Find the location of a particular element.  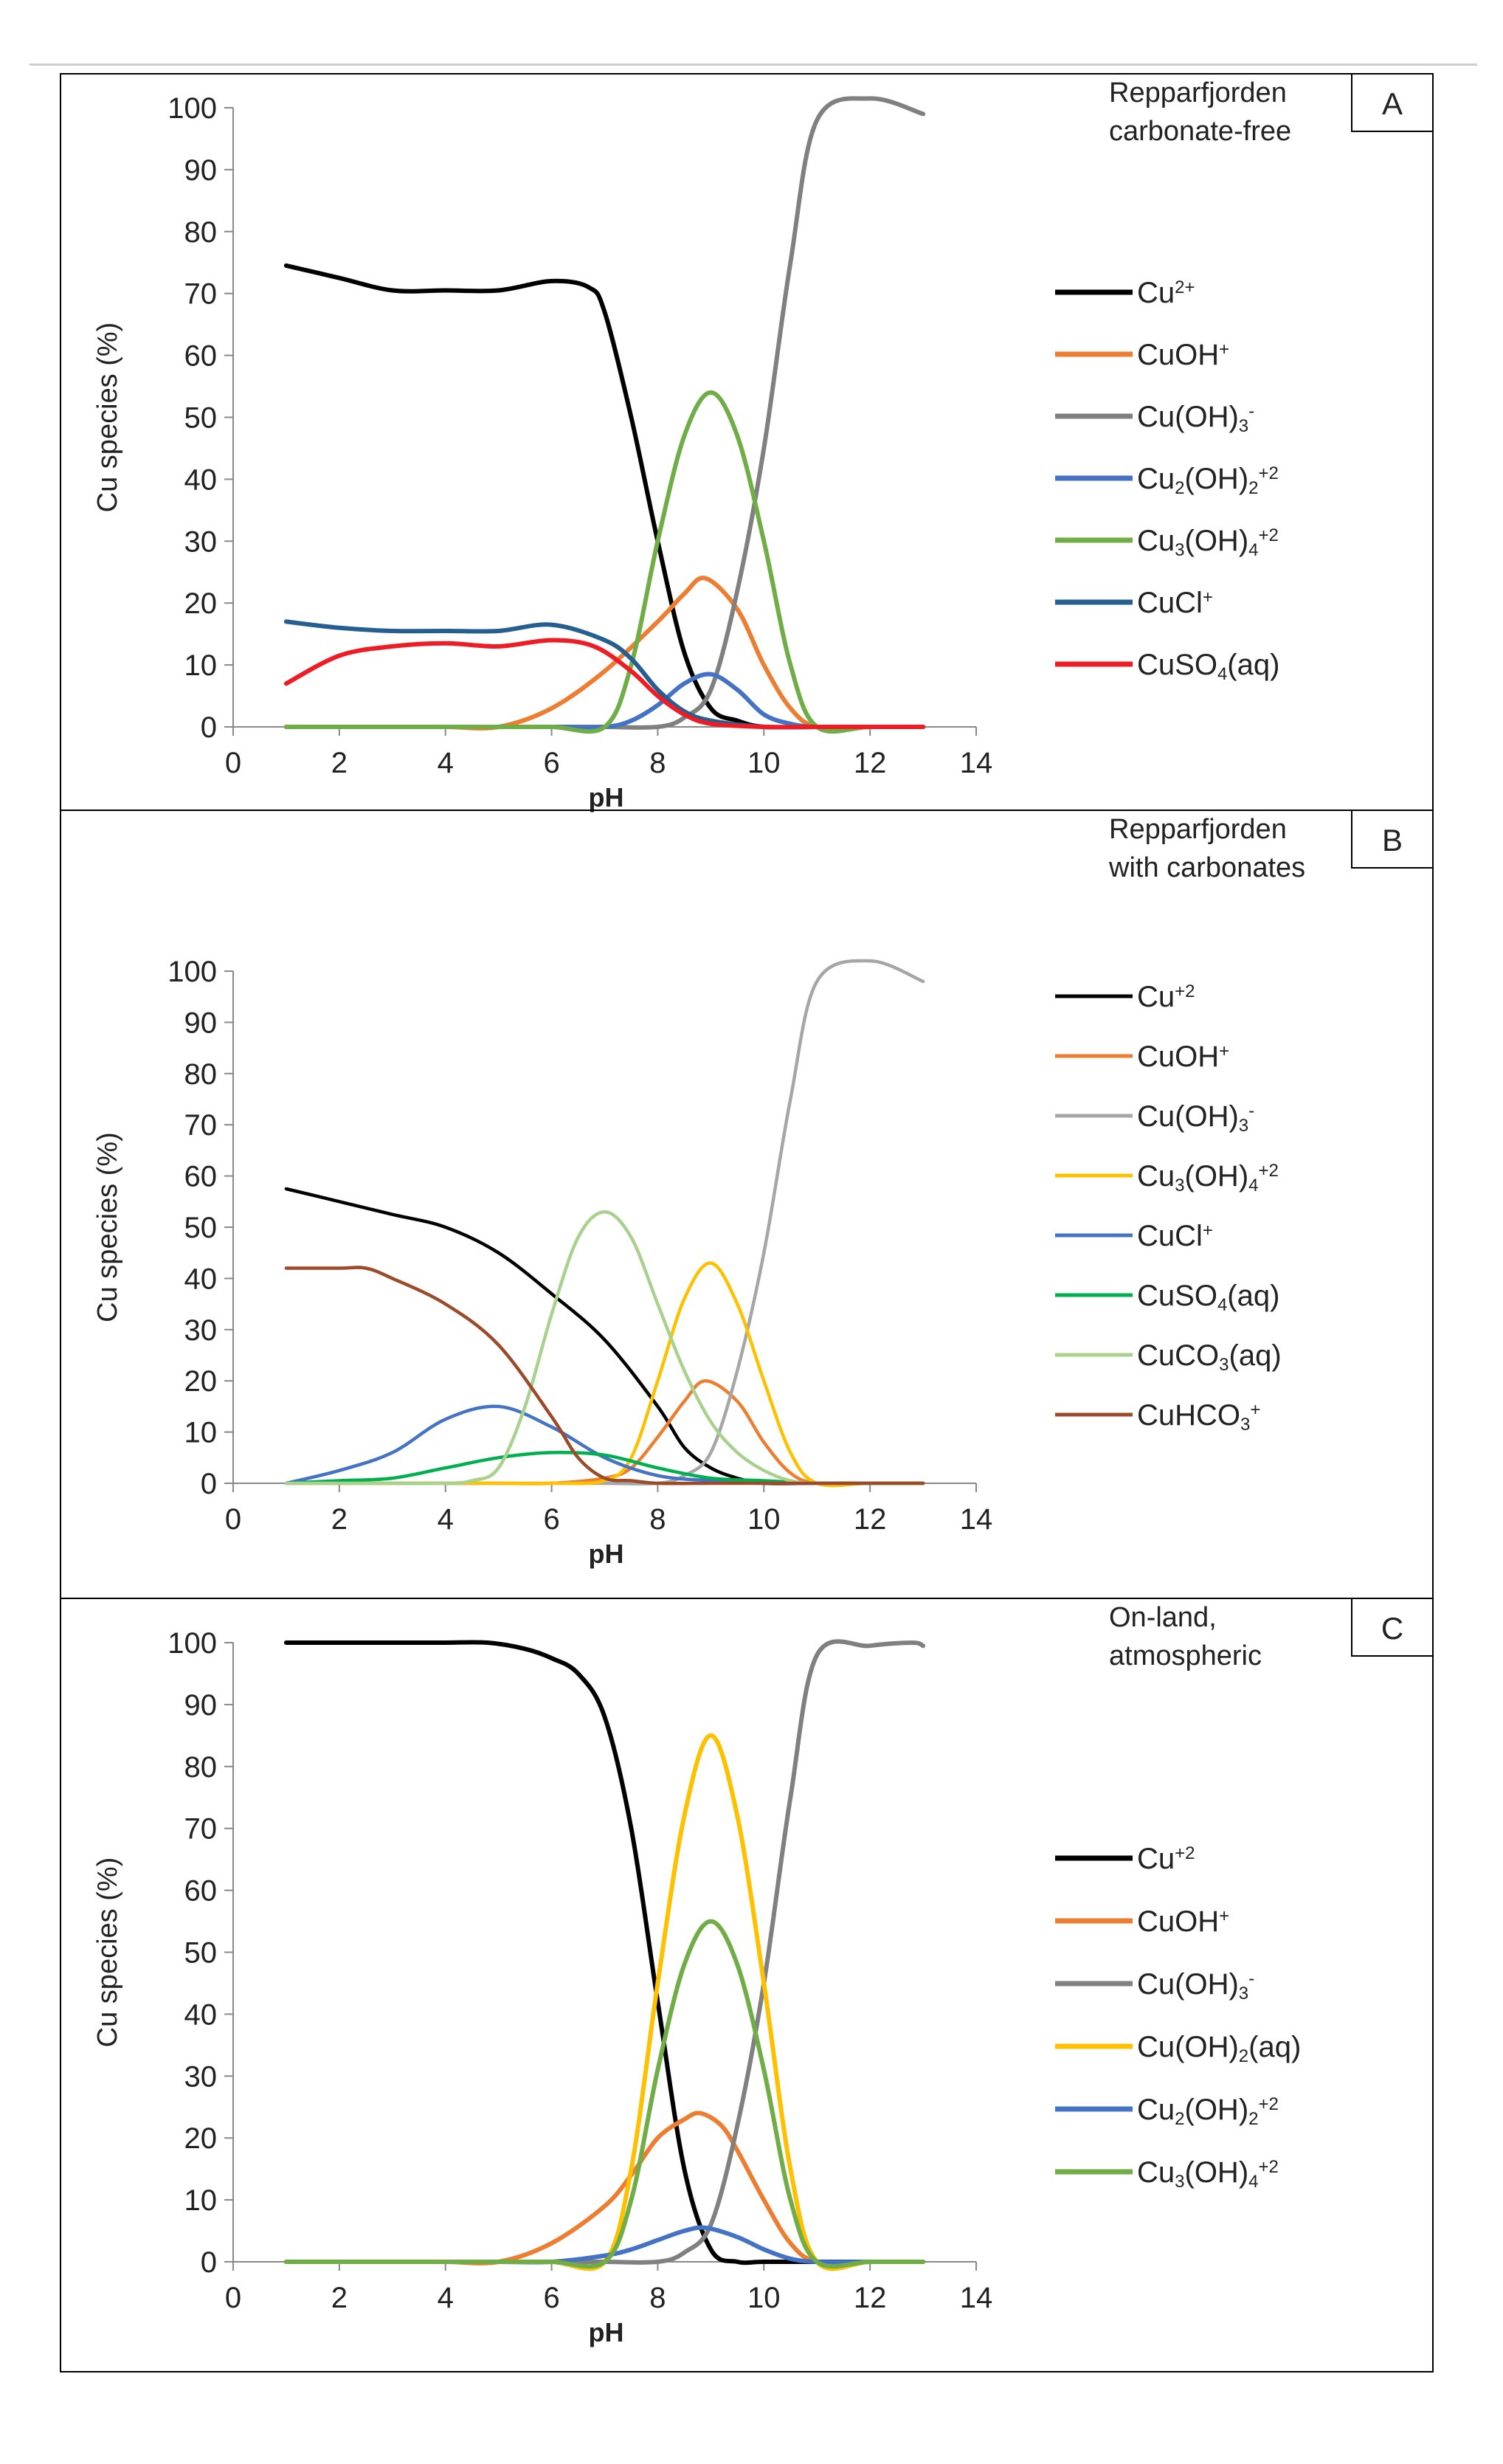

legend-label: Cu(OH)2(aq) is located at coordinates (1219, 2049).